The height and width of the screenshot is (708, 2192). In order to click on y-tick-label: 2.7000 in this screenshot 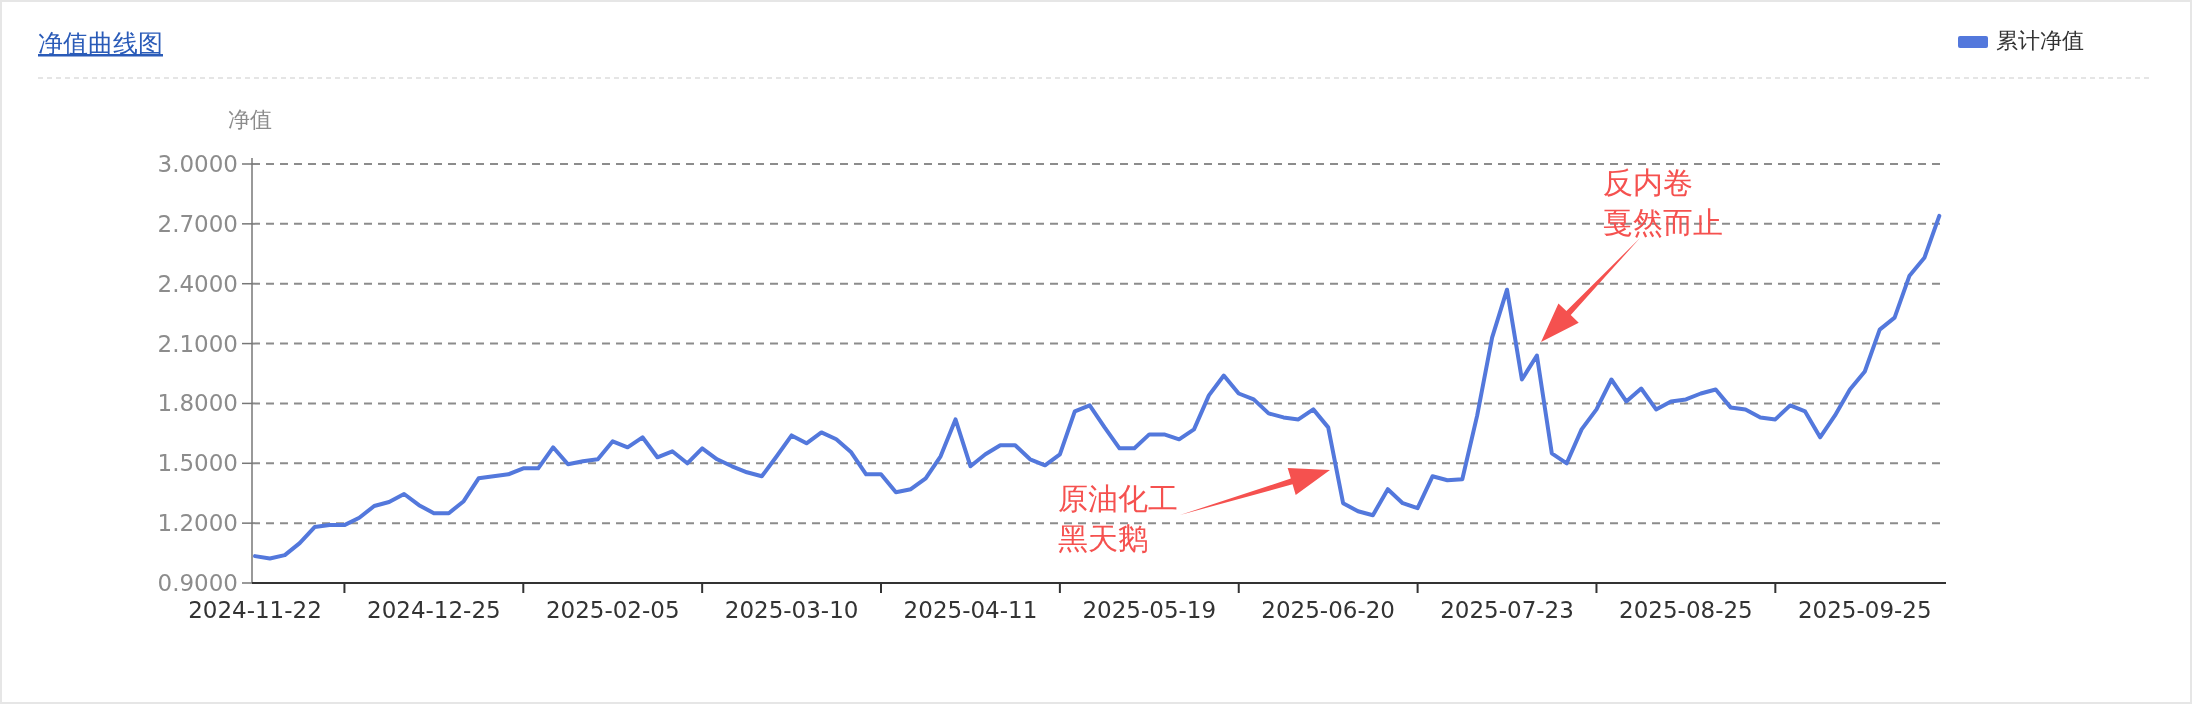, I will do `click(197, 223)`.